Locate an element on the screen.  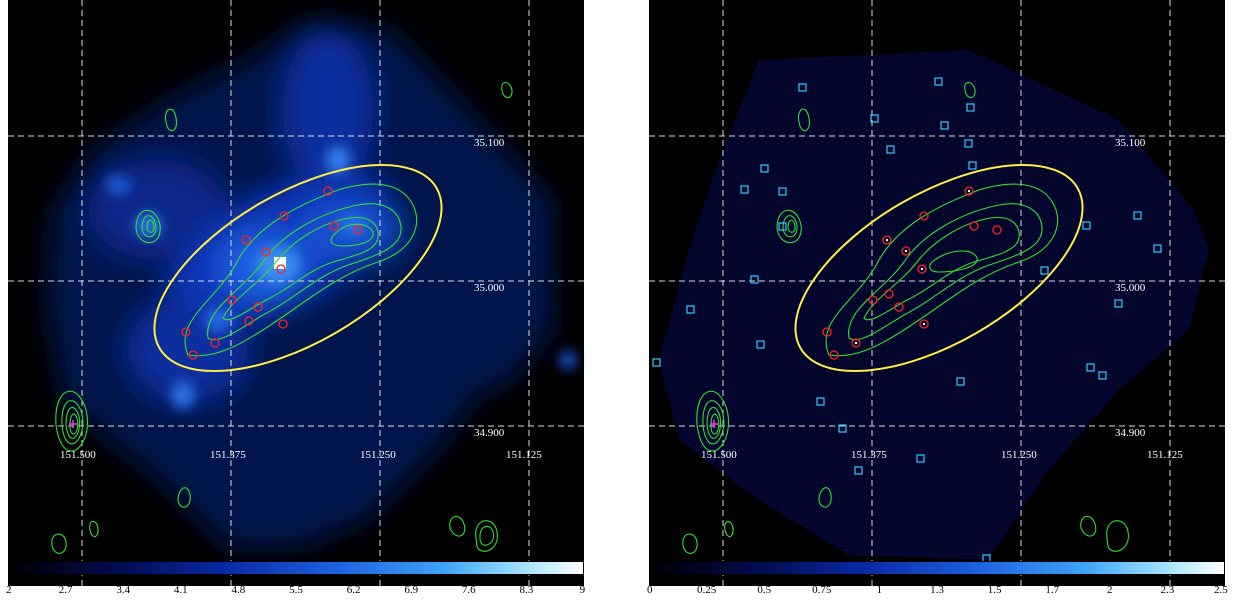
colorbar-left-tick-1: 2.7 is located at coordinates (65, 590).